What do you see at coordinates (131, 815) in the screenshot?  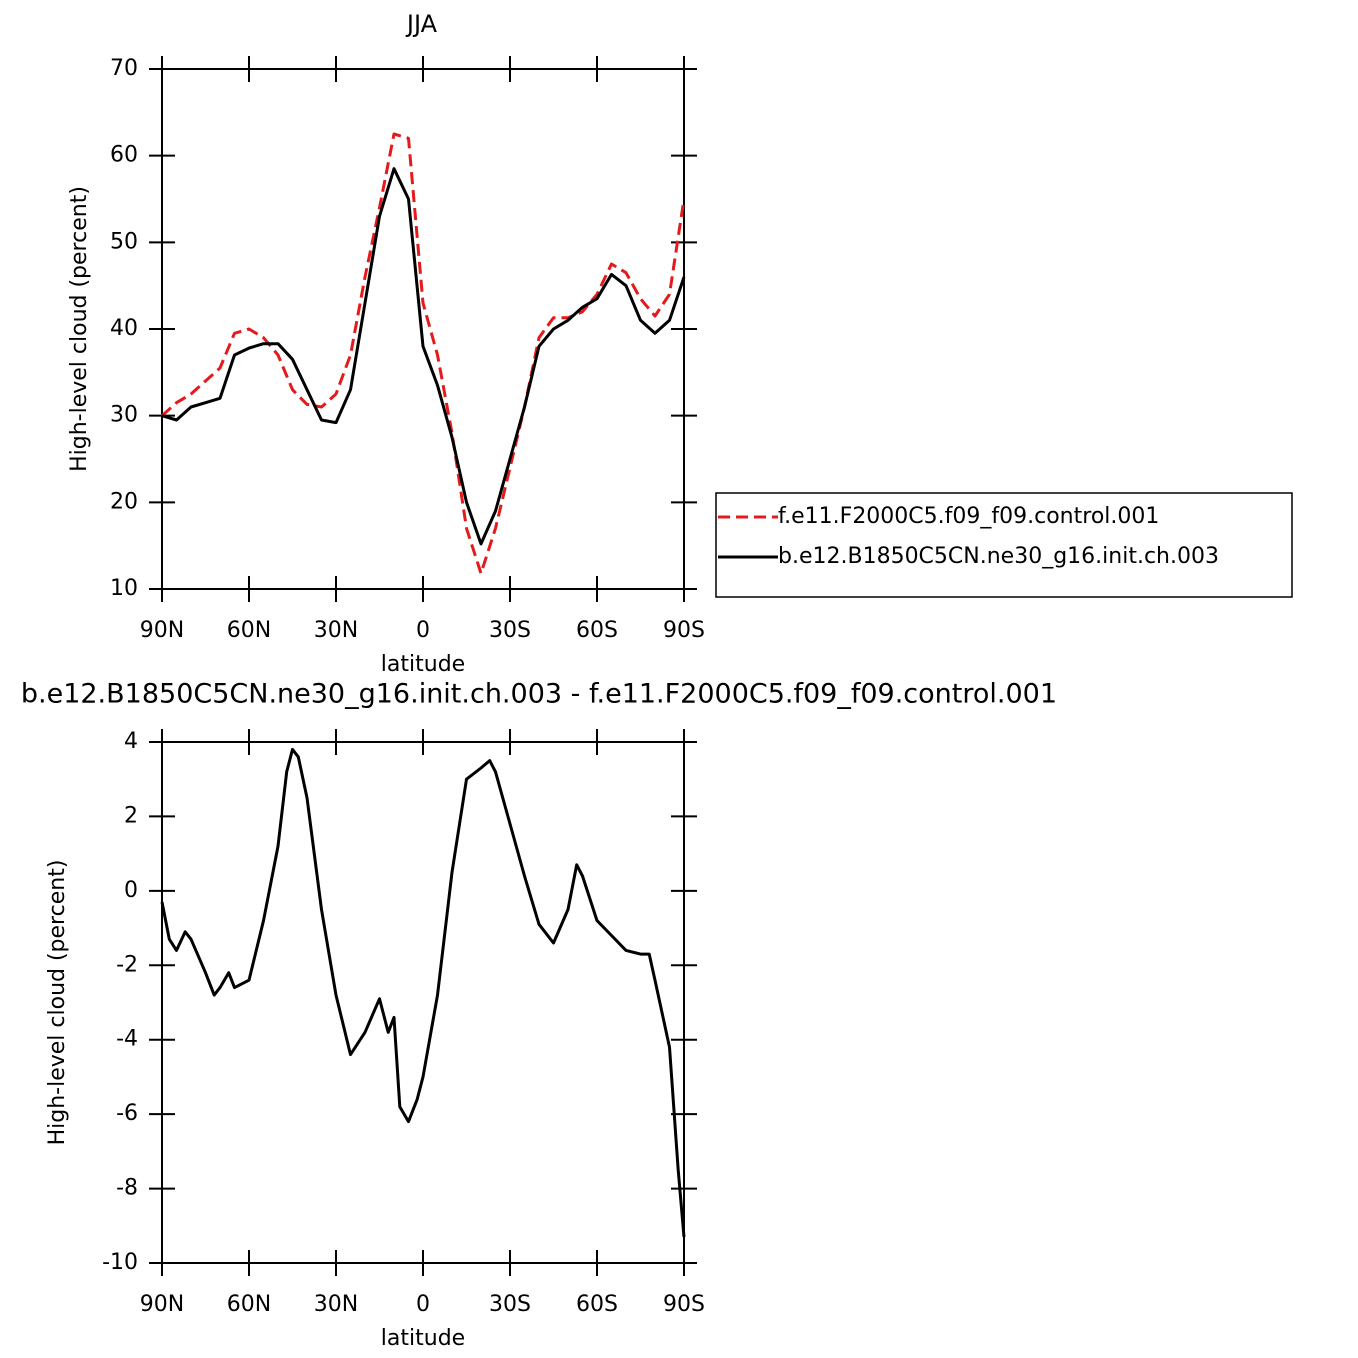 I see `y-tick-label: 2` at bounding box center [131, 815].